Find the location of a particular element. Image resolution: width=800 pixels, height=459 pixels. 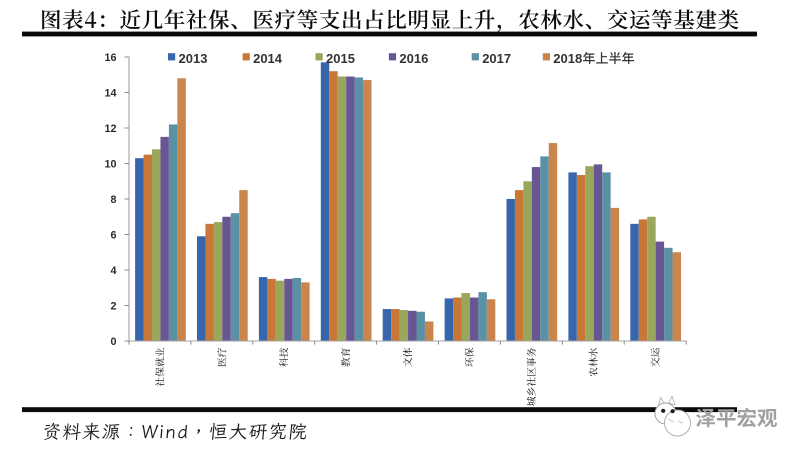

svg-text: 2015 is located at coordinates (340, 58).